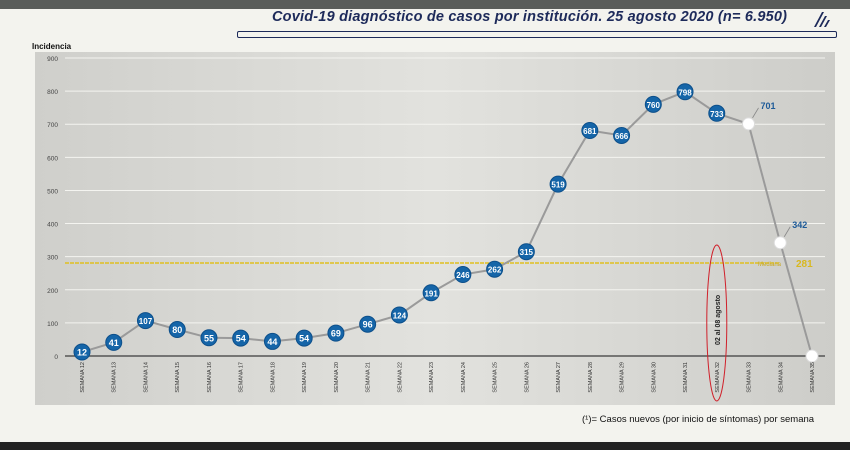 The image size is (850, 450). Describe the element at coordinates (52, 125) in the screenshot. I see `y-tick-label: 700` at that location.